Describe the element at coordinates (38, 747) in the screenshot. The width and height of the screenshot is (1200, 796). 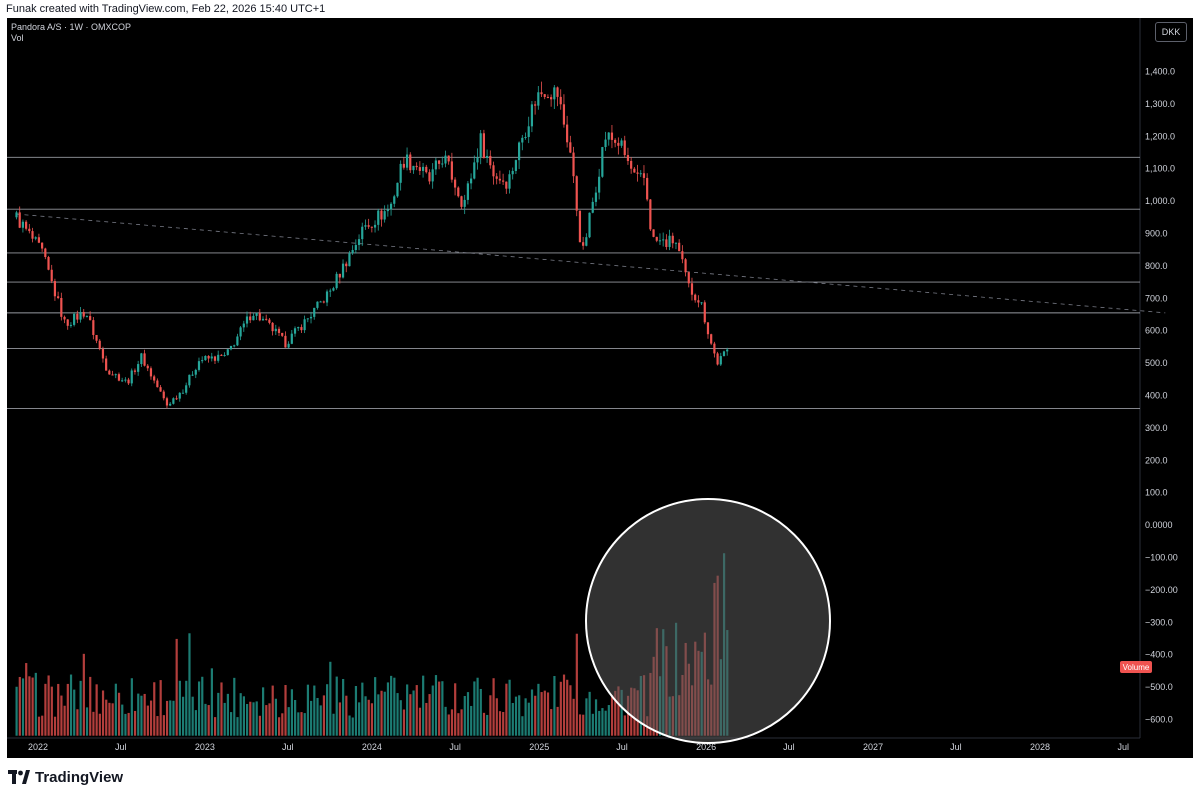
I see `x-tick-label: 2022` at that location.